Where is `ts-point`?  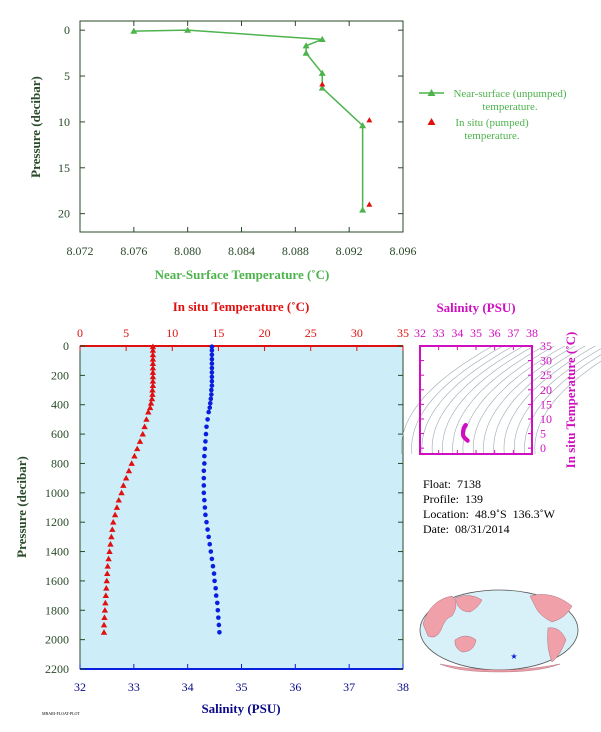 ts-point is located at coordinates (465, 425).